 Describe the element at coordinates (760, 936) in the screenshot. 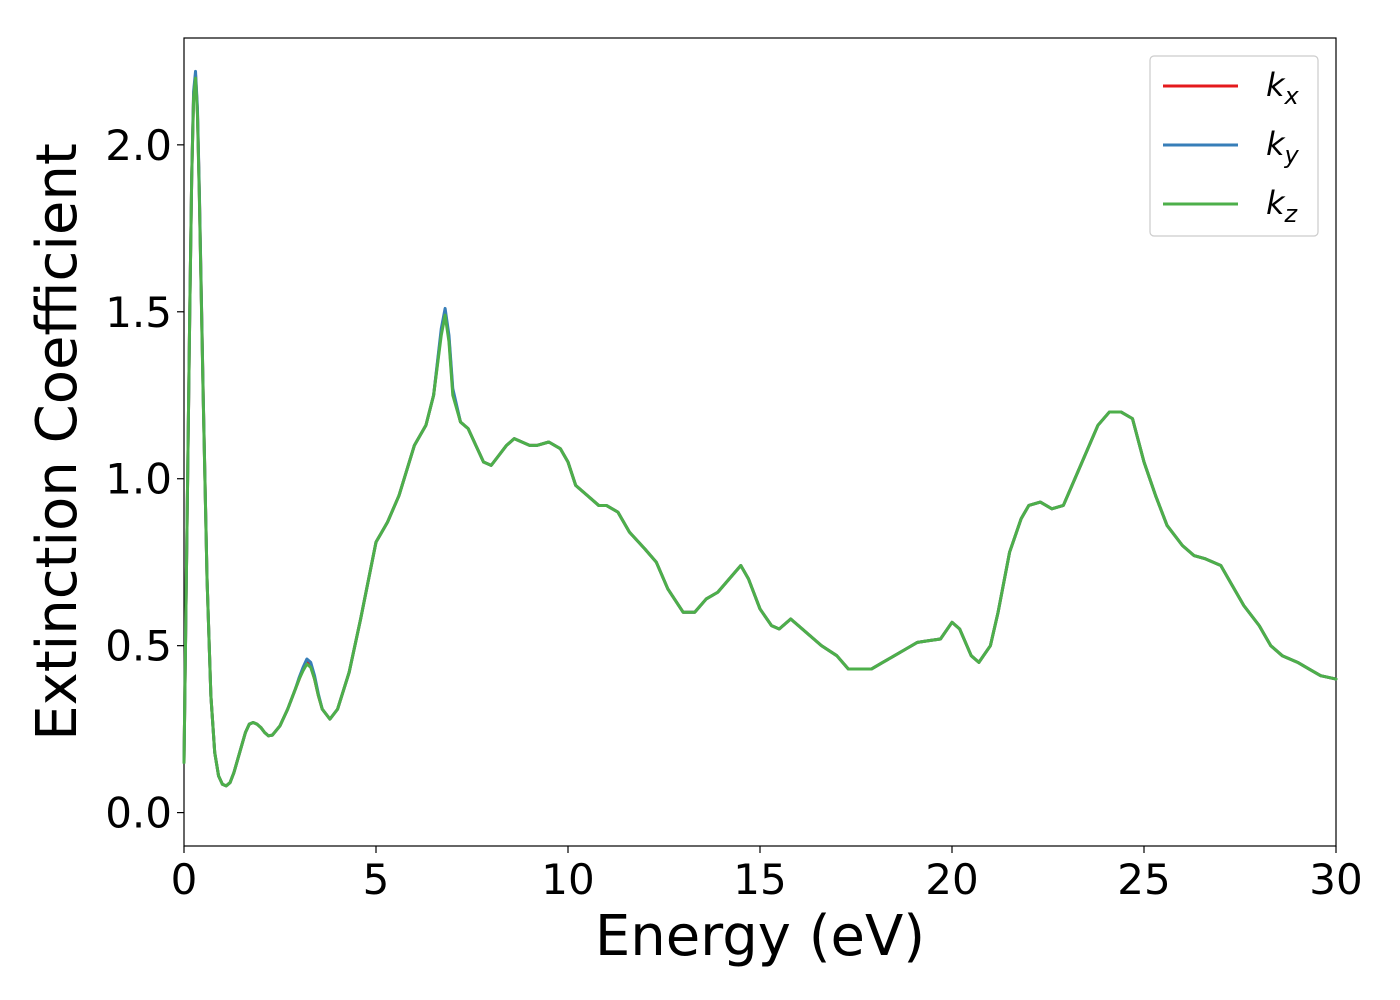

I see `x-axis-title: Energy (eV)` at that location.